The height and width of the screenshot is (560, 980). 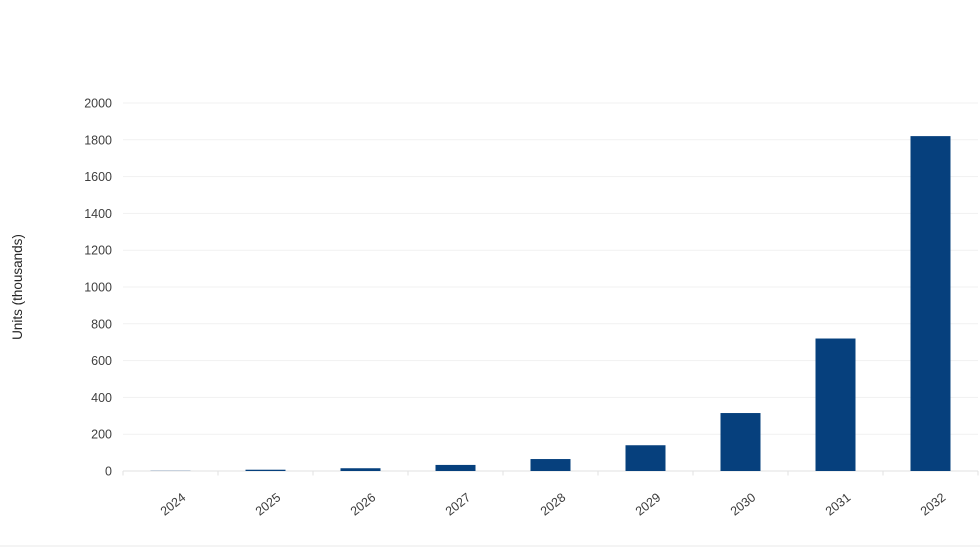 I want to click on x-tick-label-2030: 2030, so click(x=743, y=504).